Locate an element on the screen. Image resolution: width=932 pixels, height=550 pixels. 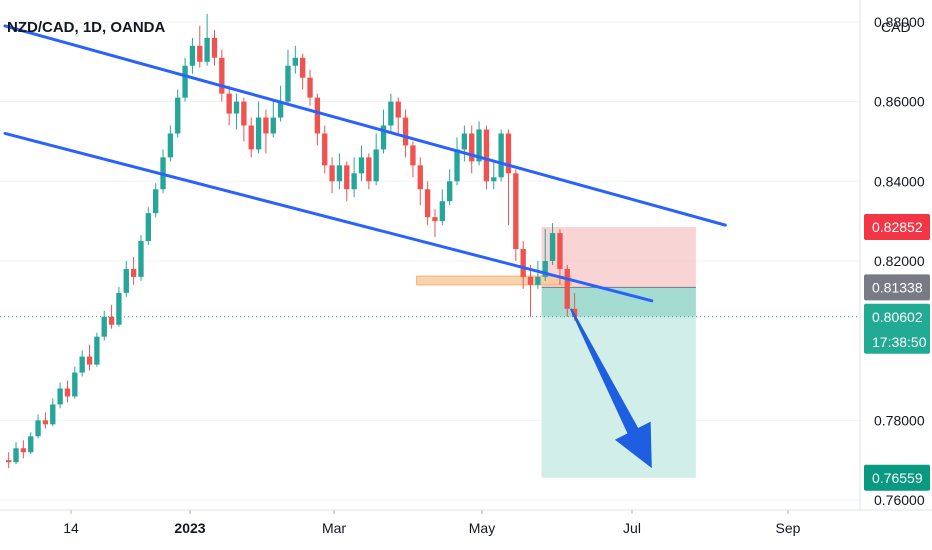
time-tick-label: 2023 is located at coordinates (189, 528).